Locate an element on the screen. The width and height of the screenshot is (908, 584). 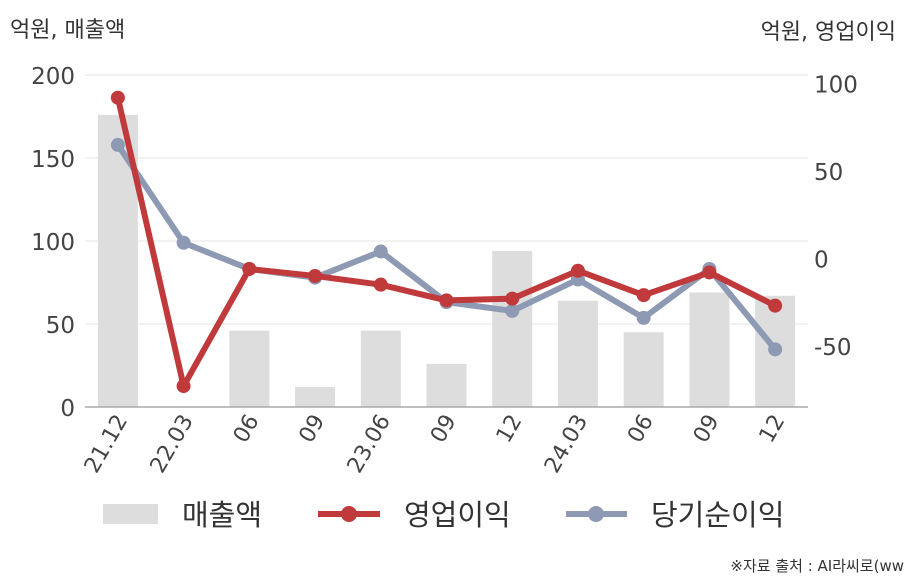
y-left-axis-title: 억원, 매출액 is located at coordinates (67, 30).